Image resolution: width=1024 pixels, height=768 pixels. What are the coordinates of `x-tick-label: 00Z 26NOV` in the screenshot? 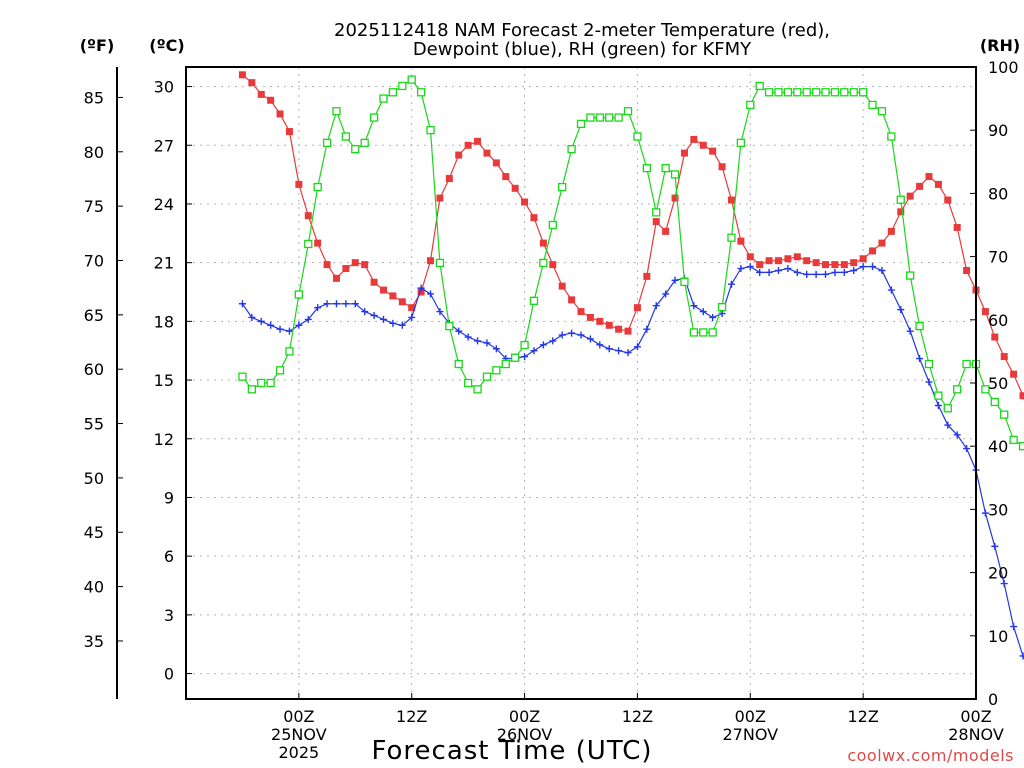 It's located at (525, 725).